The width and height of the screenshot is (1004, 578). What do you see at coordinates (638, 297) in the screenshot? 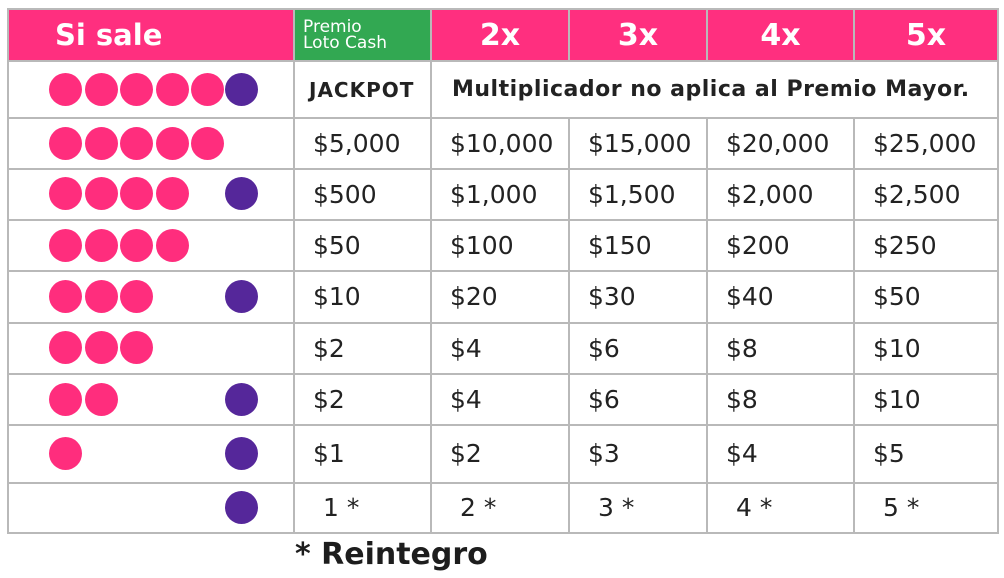
I see `multiplied-prize-value: $30` at bounding box center [638, 297].